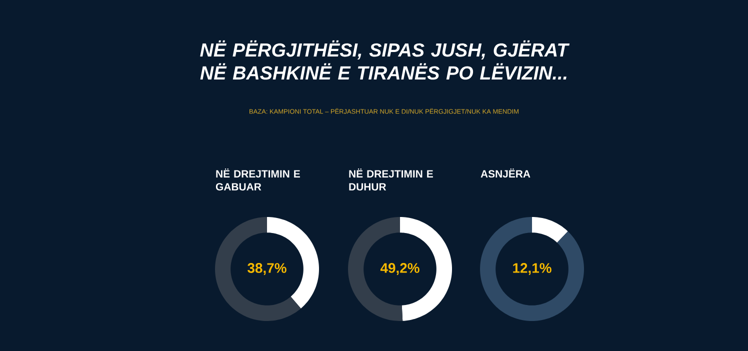 This screenshot has width=748, height=351. What do you see at coordinates (258, 179) in the screenshot?
I see `chart-title: NË DREJTIMIN E GABUAR` at bounding box center [258, 179].